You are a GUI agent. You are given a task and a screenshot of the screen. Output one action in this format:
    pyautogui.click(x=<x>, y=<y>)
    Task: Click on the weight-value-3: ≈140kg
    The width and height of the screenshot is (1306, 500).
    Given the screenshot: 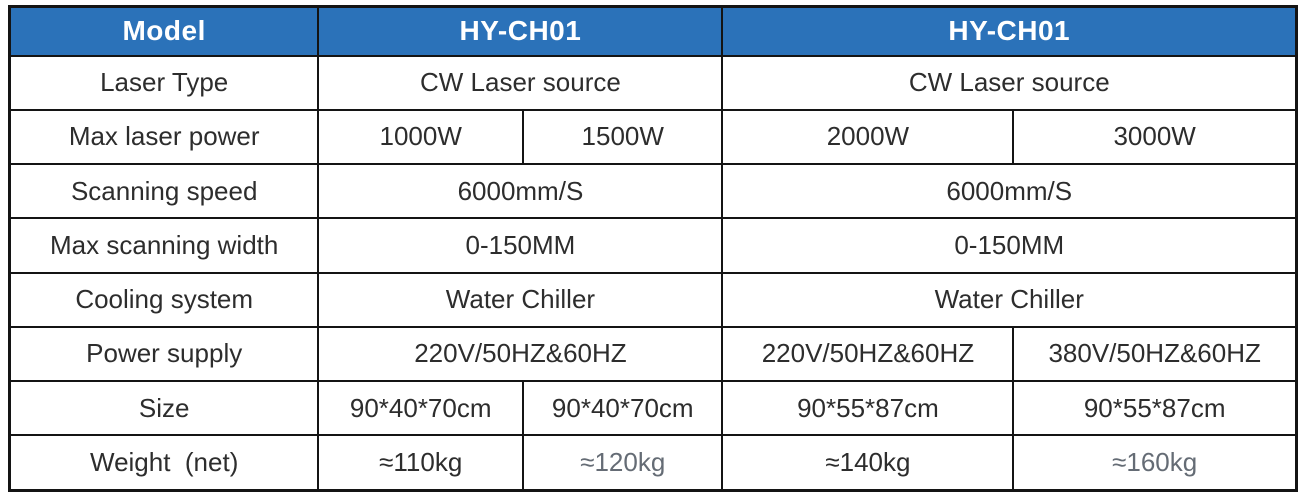 What is the action you would take?
    pyautogui.click(x=868, y=463)
    